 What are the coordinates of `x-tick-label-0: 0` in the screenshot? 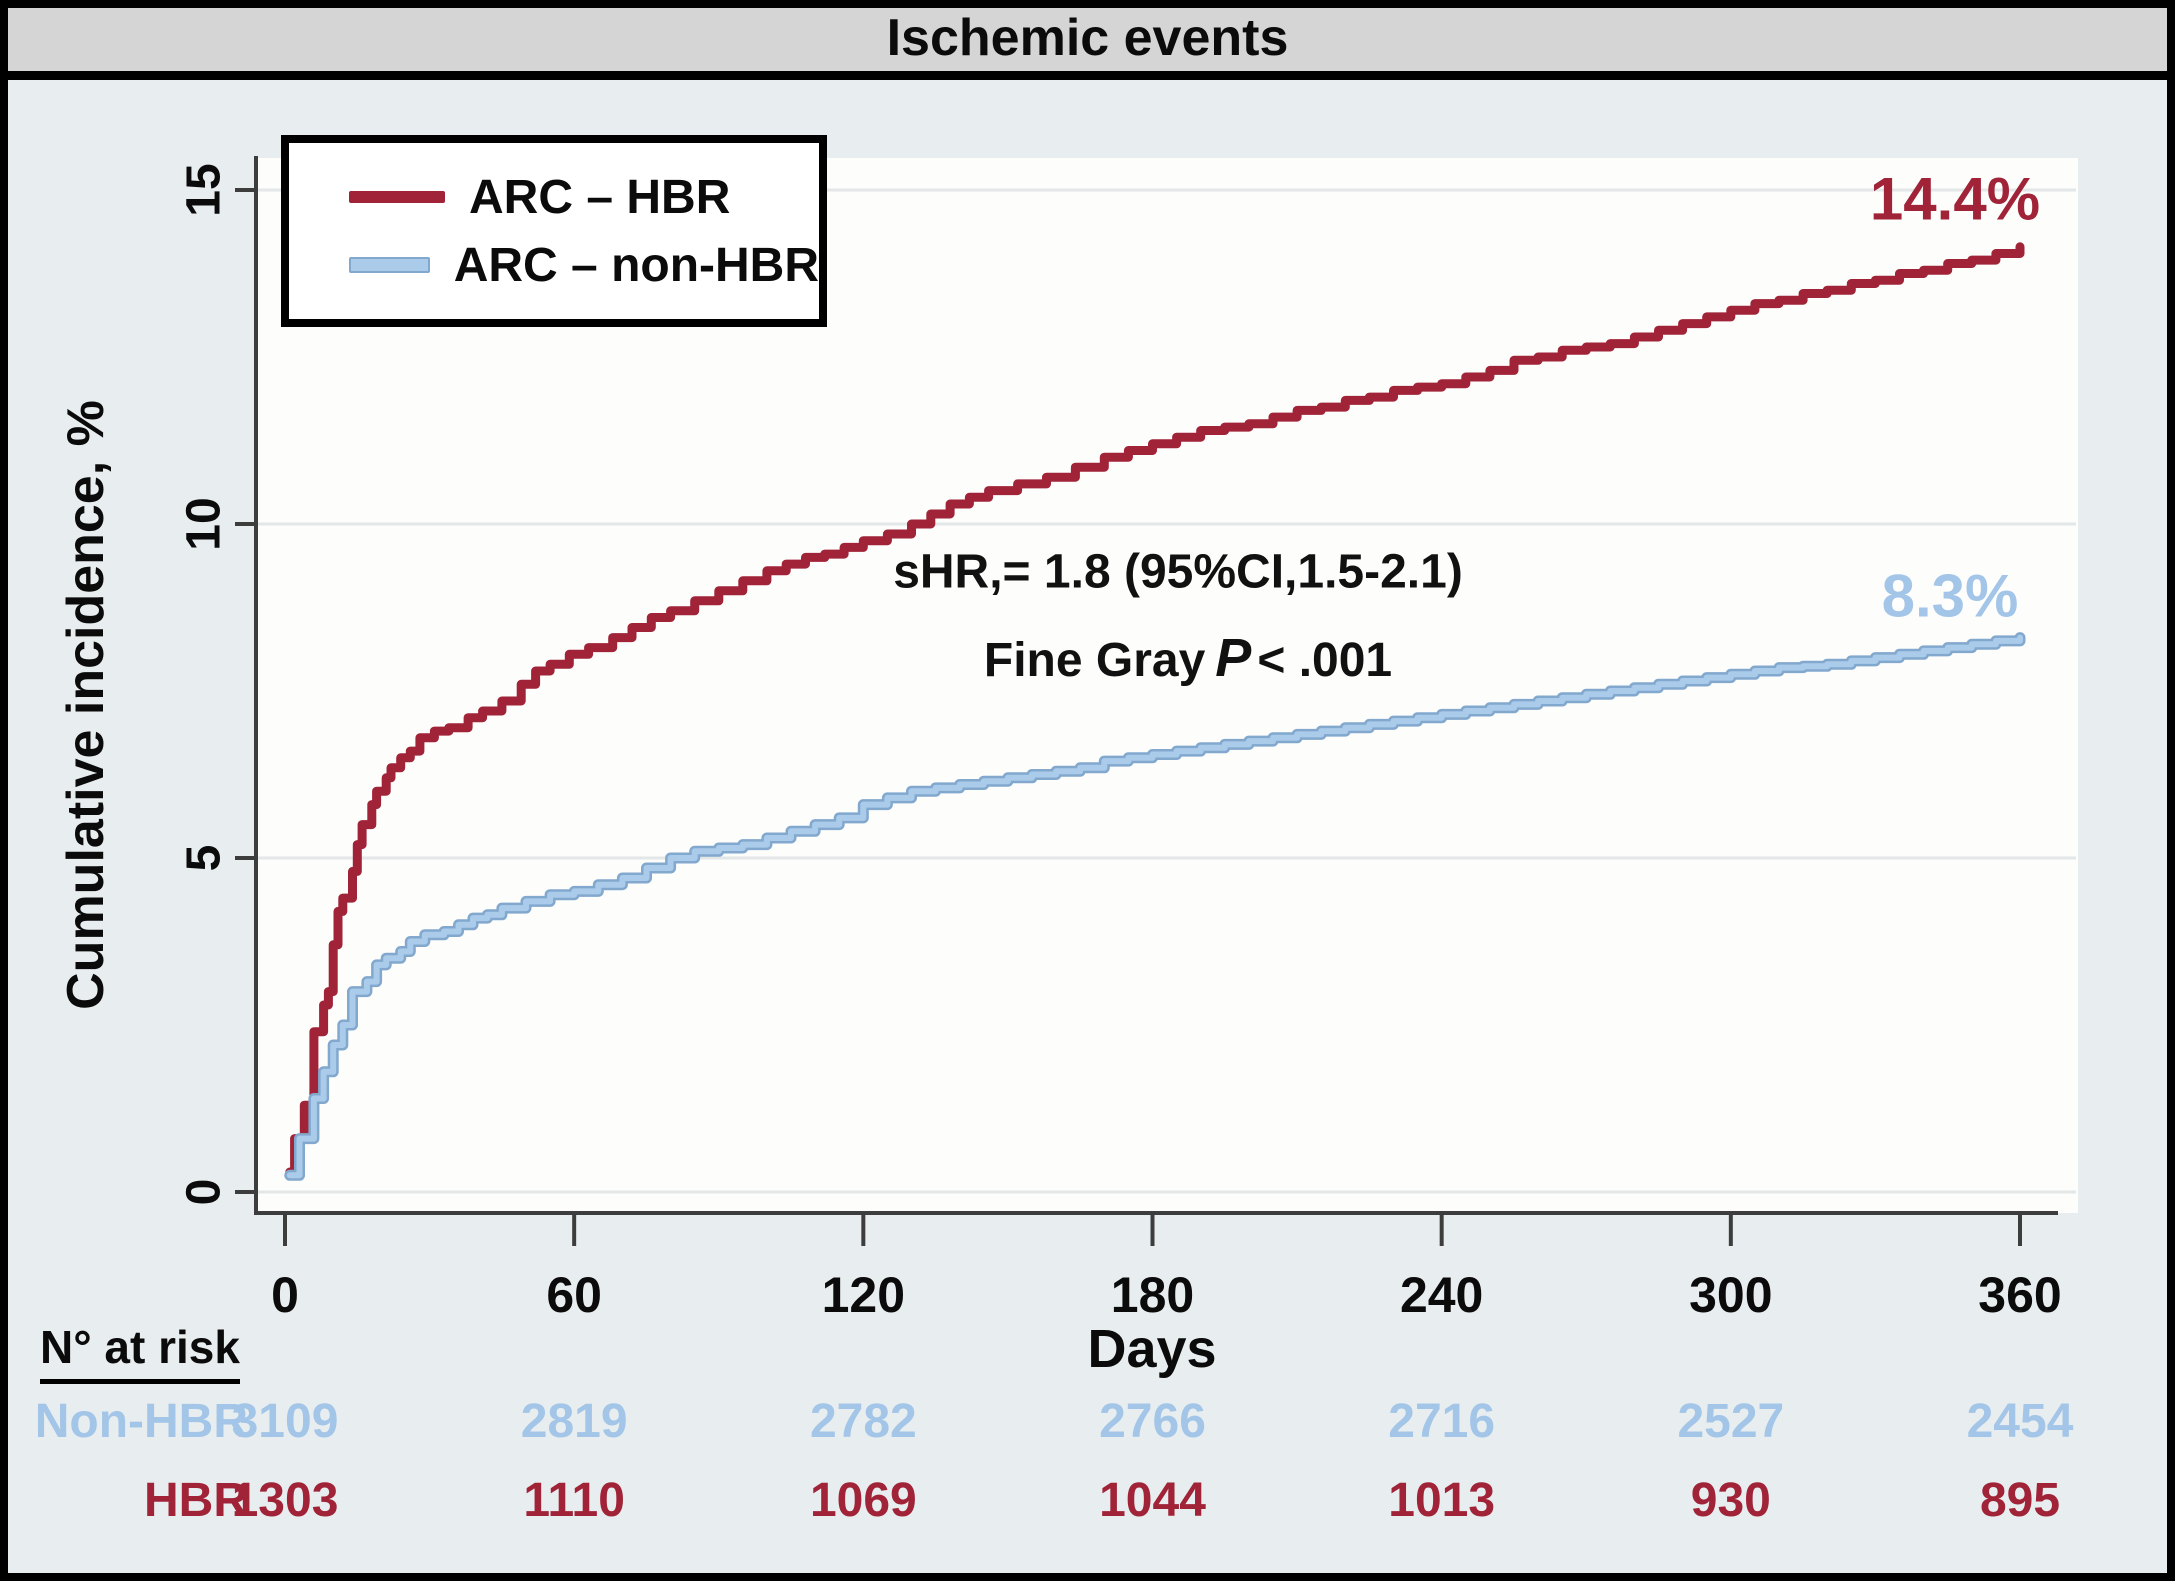 It's located at (285, 1295).